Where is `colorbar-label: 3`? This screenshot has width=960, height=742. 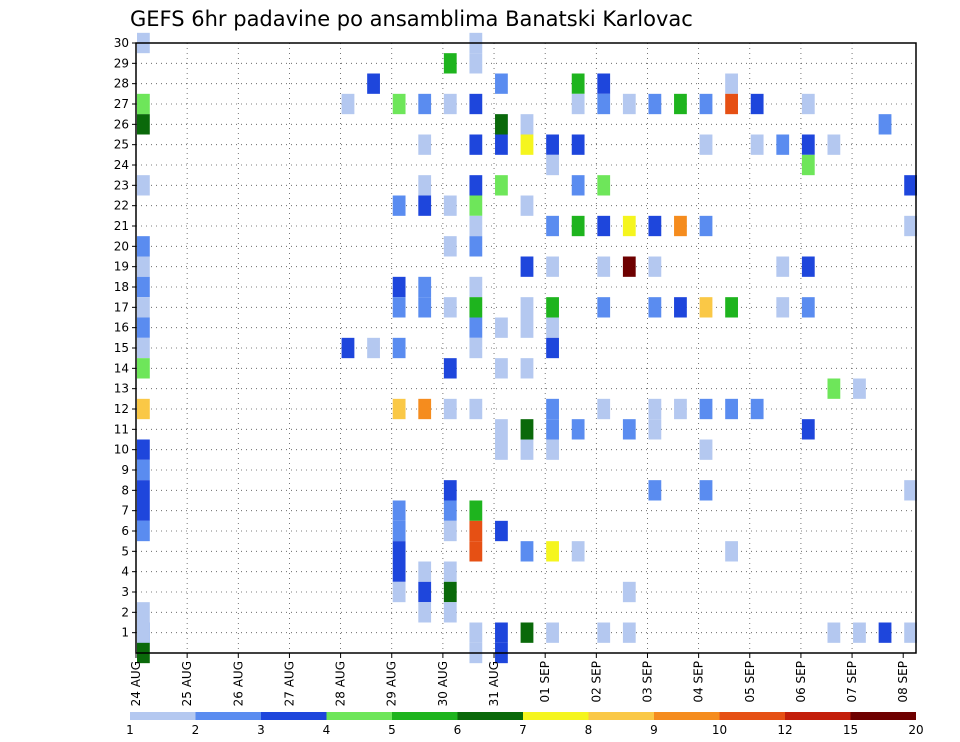 colorbar-label: 3 is located at coordinates (261, 730).